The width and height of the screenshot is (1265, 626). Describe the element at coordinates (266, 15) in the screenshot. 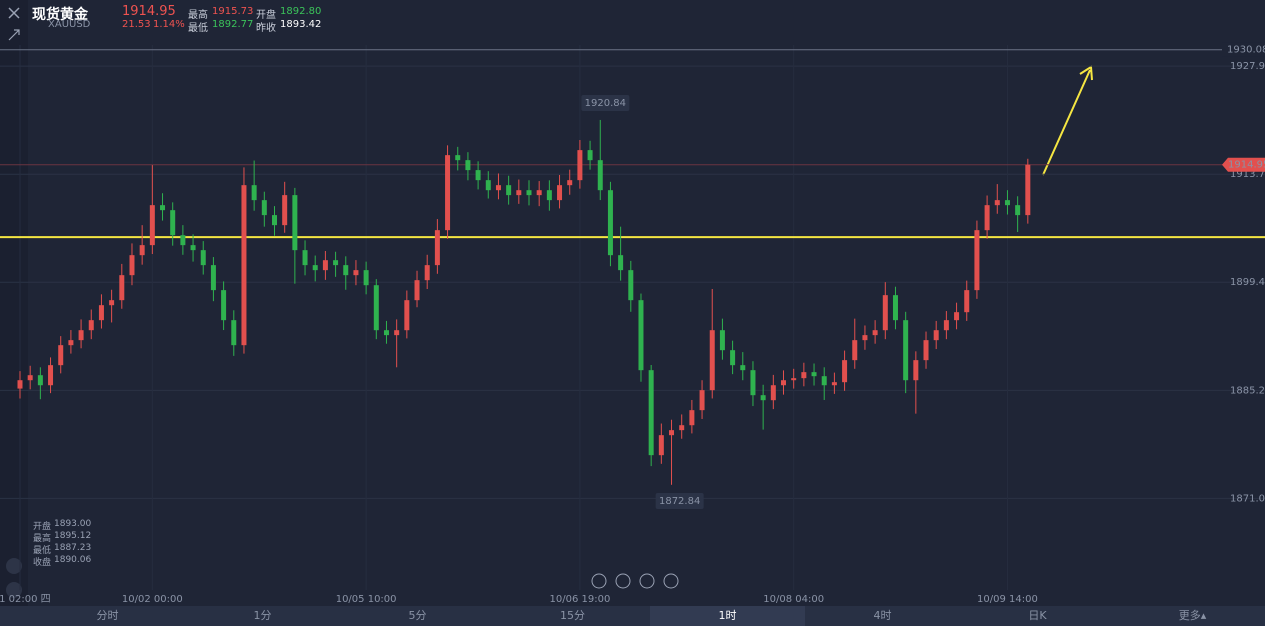

I see `label: 开盘` at that location.